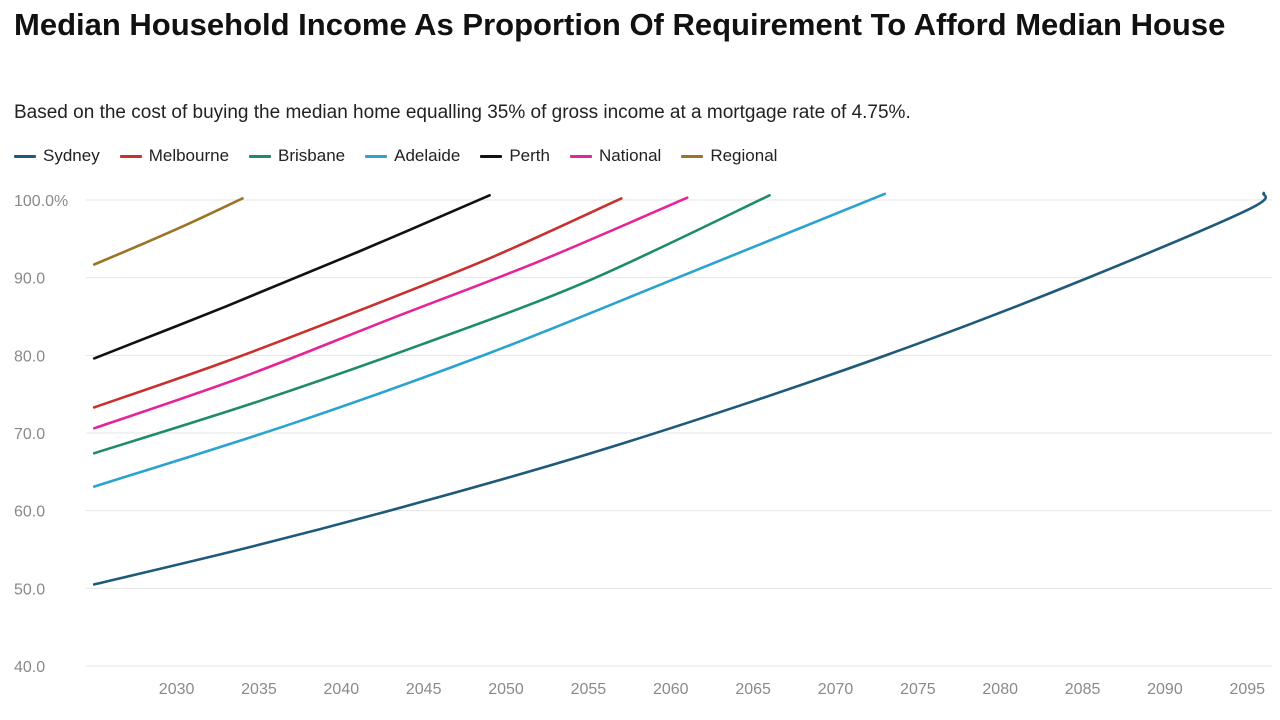 The height and width of the screenshot is (720, 1280). I want to click on legend-label-regional: Regional, so click(744, 155).